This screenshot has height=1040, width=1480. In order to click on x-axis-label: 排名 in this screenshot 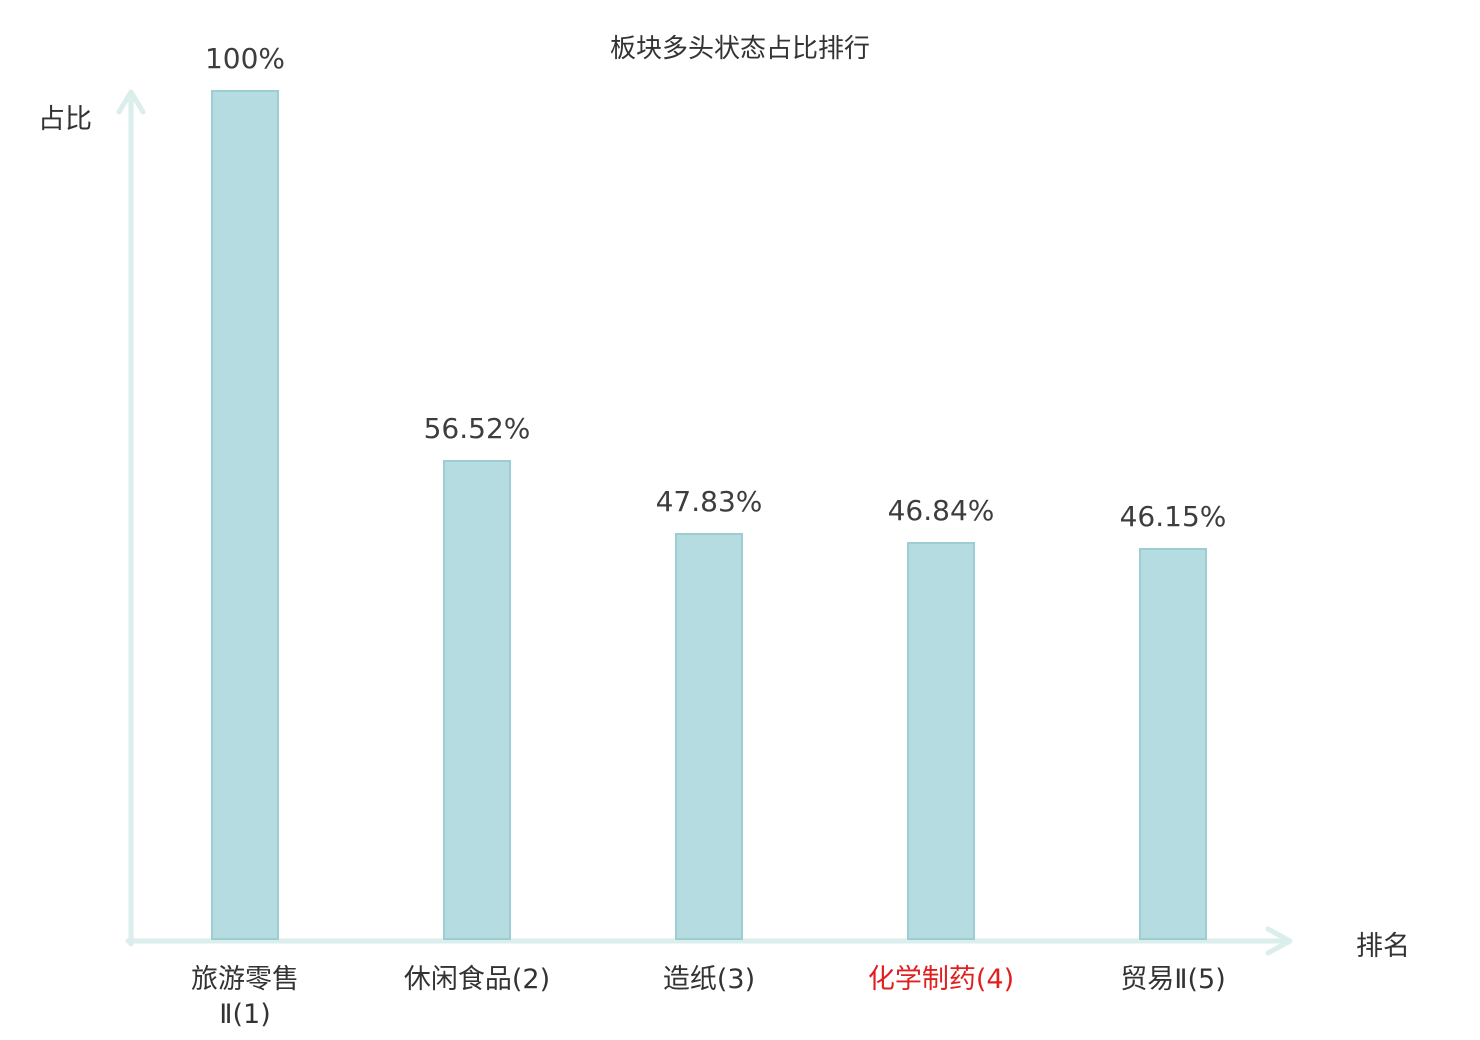, I will do `click(1383, 946)`.